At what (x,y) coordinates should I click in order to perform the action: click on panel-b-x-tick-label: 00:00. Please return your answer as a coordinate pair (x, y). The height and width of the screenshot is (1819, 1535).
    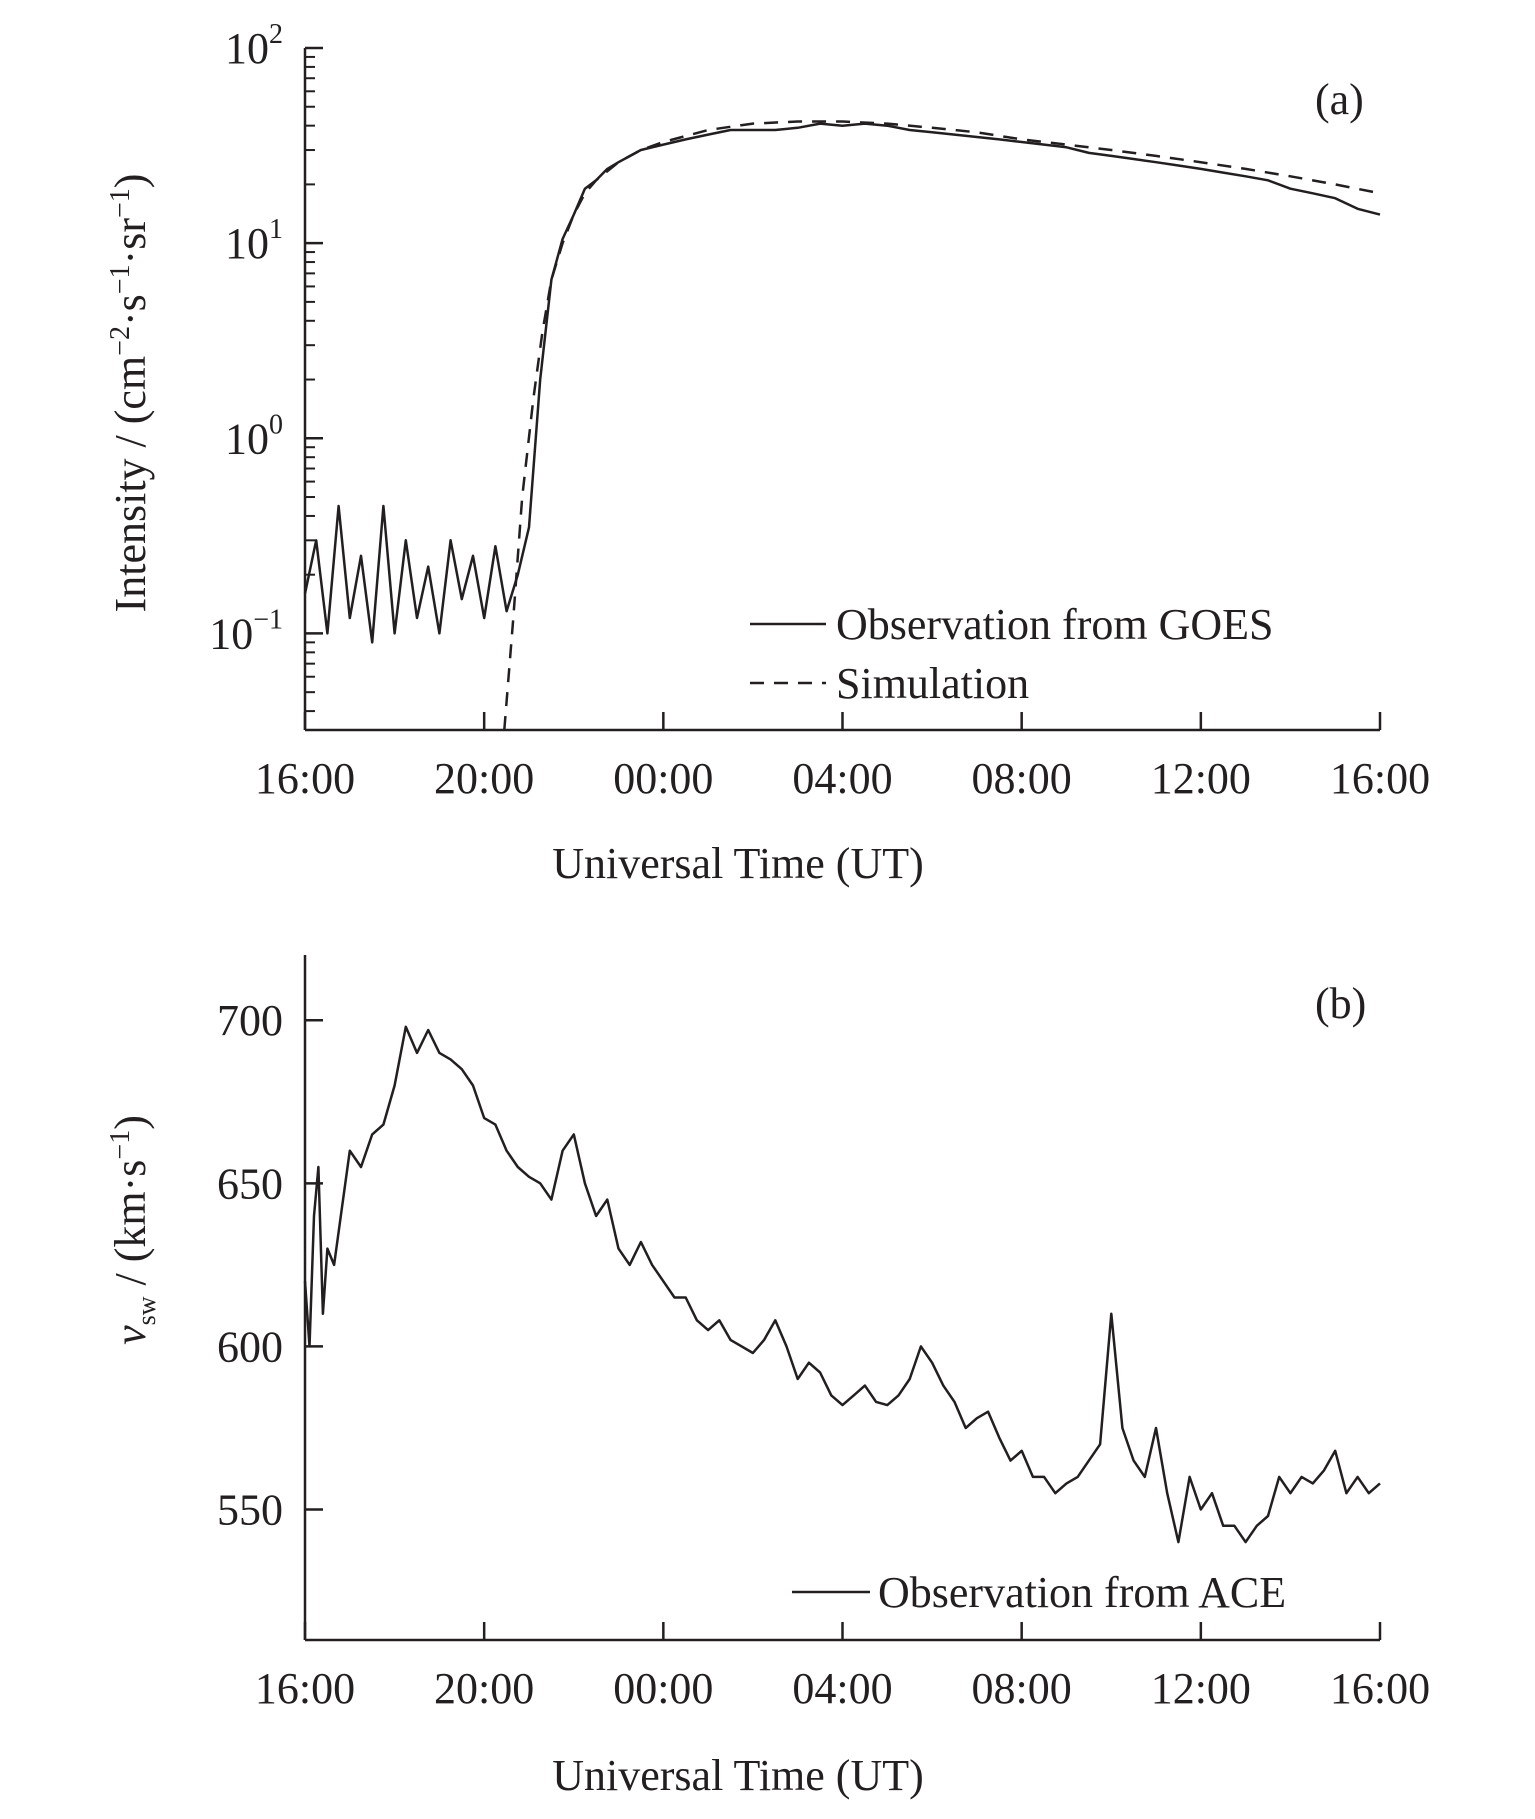
    Looking at the image, I should click on (663, 1688).